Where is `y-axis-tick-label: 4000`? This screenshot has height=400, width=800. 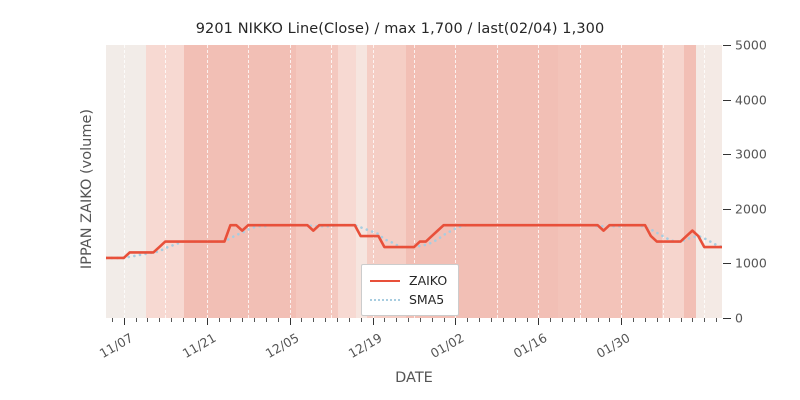 y-axis-tick-label: 4000 is located at coordinates (751, 100).